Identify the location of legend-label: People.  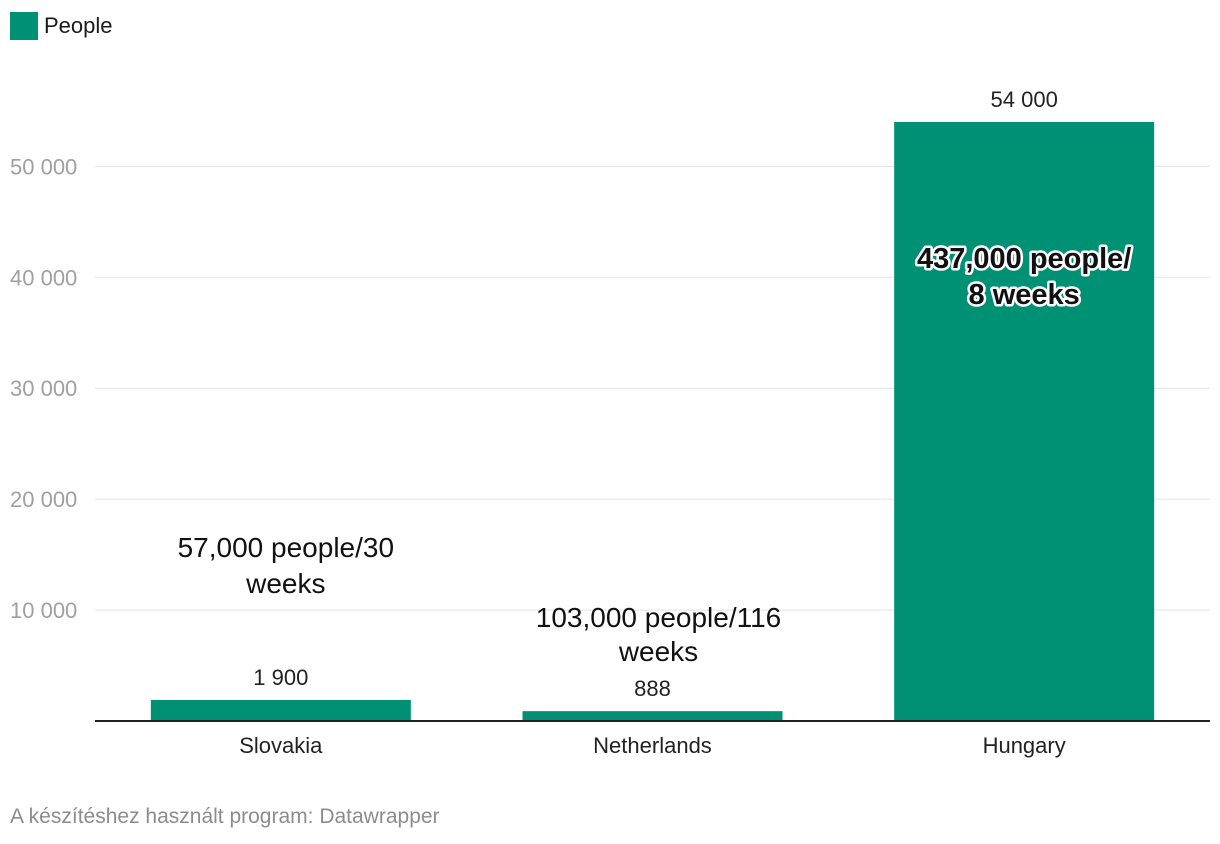
(78, 25).